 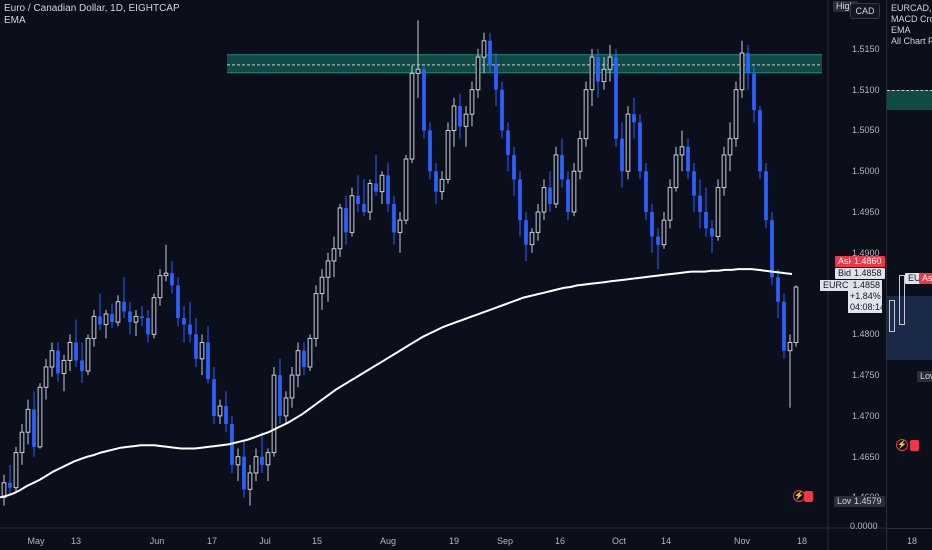 What do you see at coordinates (892, 316) in the screenshot?
I see `right-panel-candle` at bounding box center [892, 316].